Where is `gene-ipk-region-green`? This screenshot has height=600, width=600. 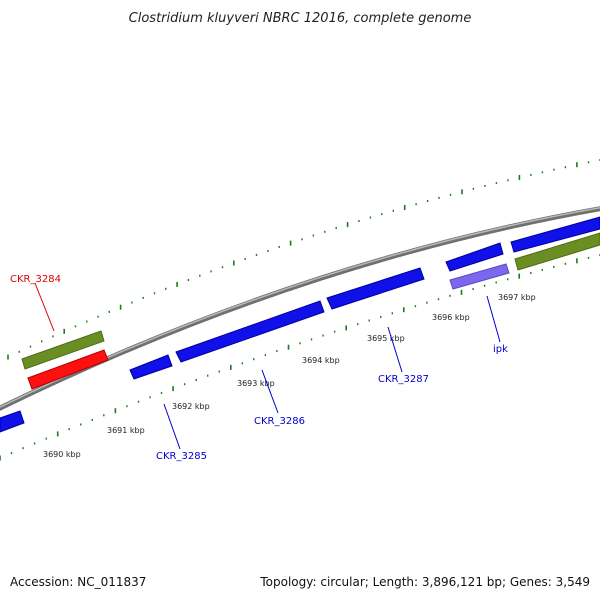
gene-ipk-region-green is located at coordinates (557, 251).